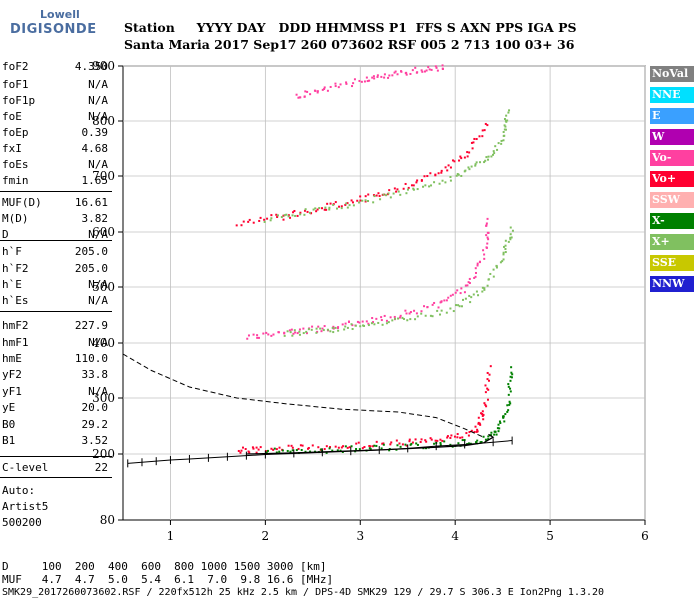  Describe the element at coordinates (55, 165) in the screenshot. I see `param-foes: foEs N/A` at that location.